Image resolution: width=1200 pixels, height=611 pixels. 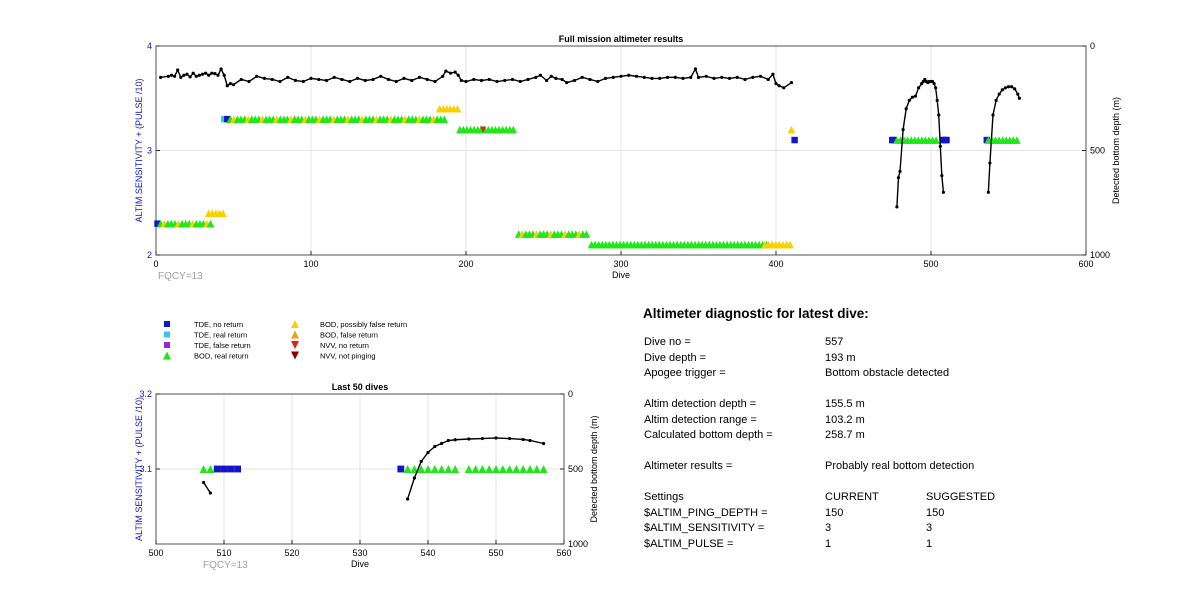 What do you see at coordinates (667, 342) in the screenshot?
I see `diag-label: Dive no =` at bounding box center [667, 342].